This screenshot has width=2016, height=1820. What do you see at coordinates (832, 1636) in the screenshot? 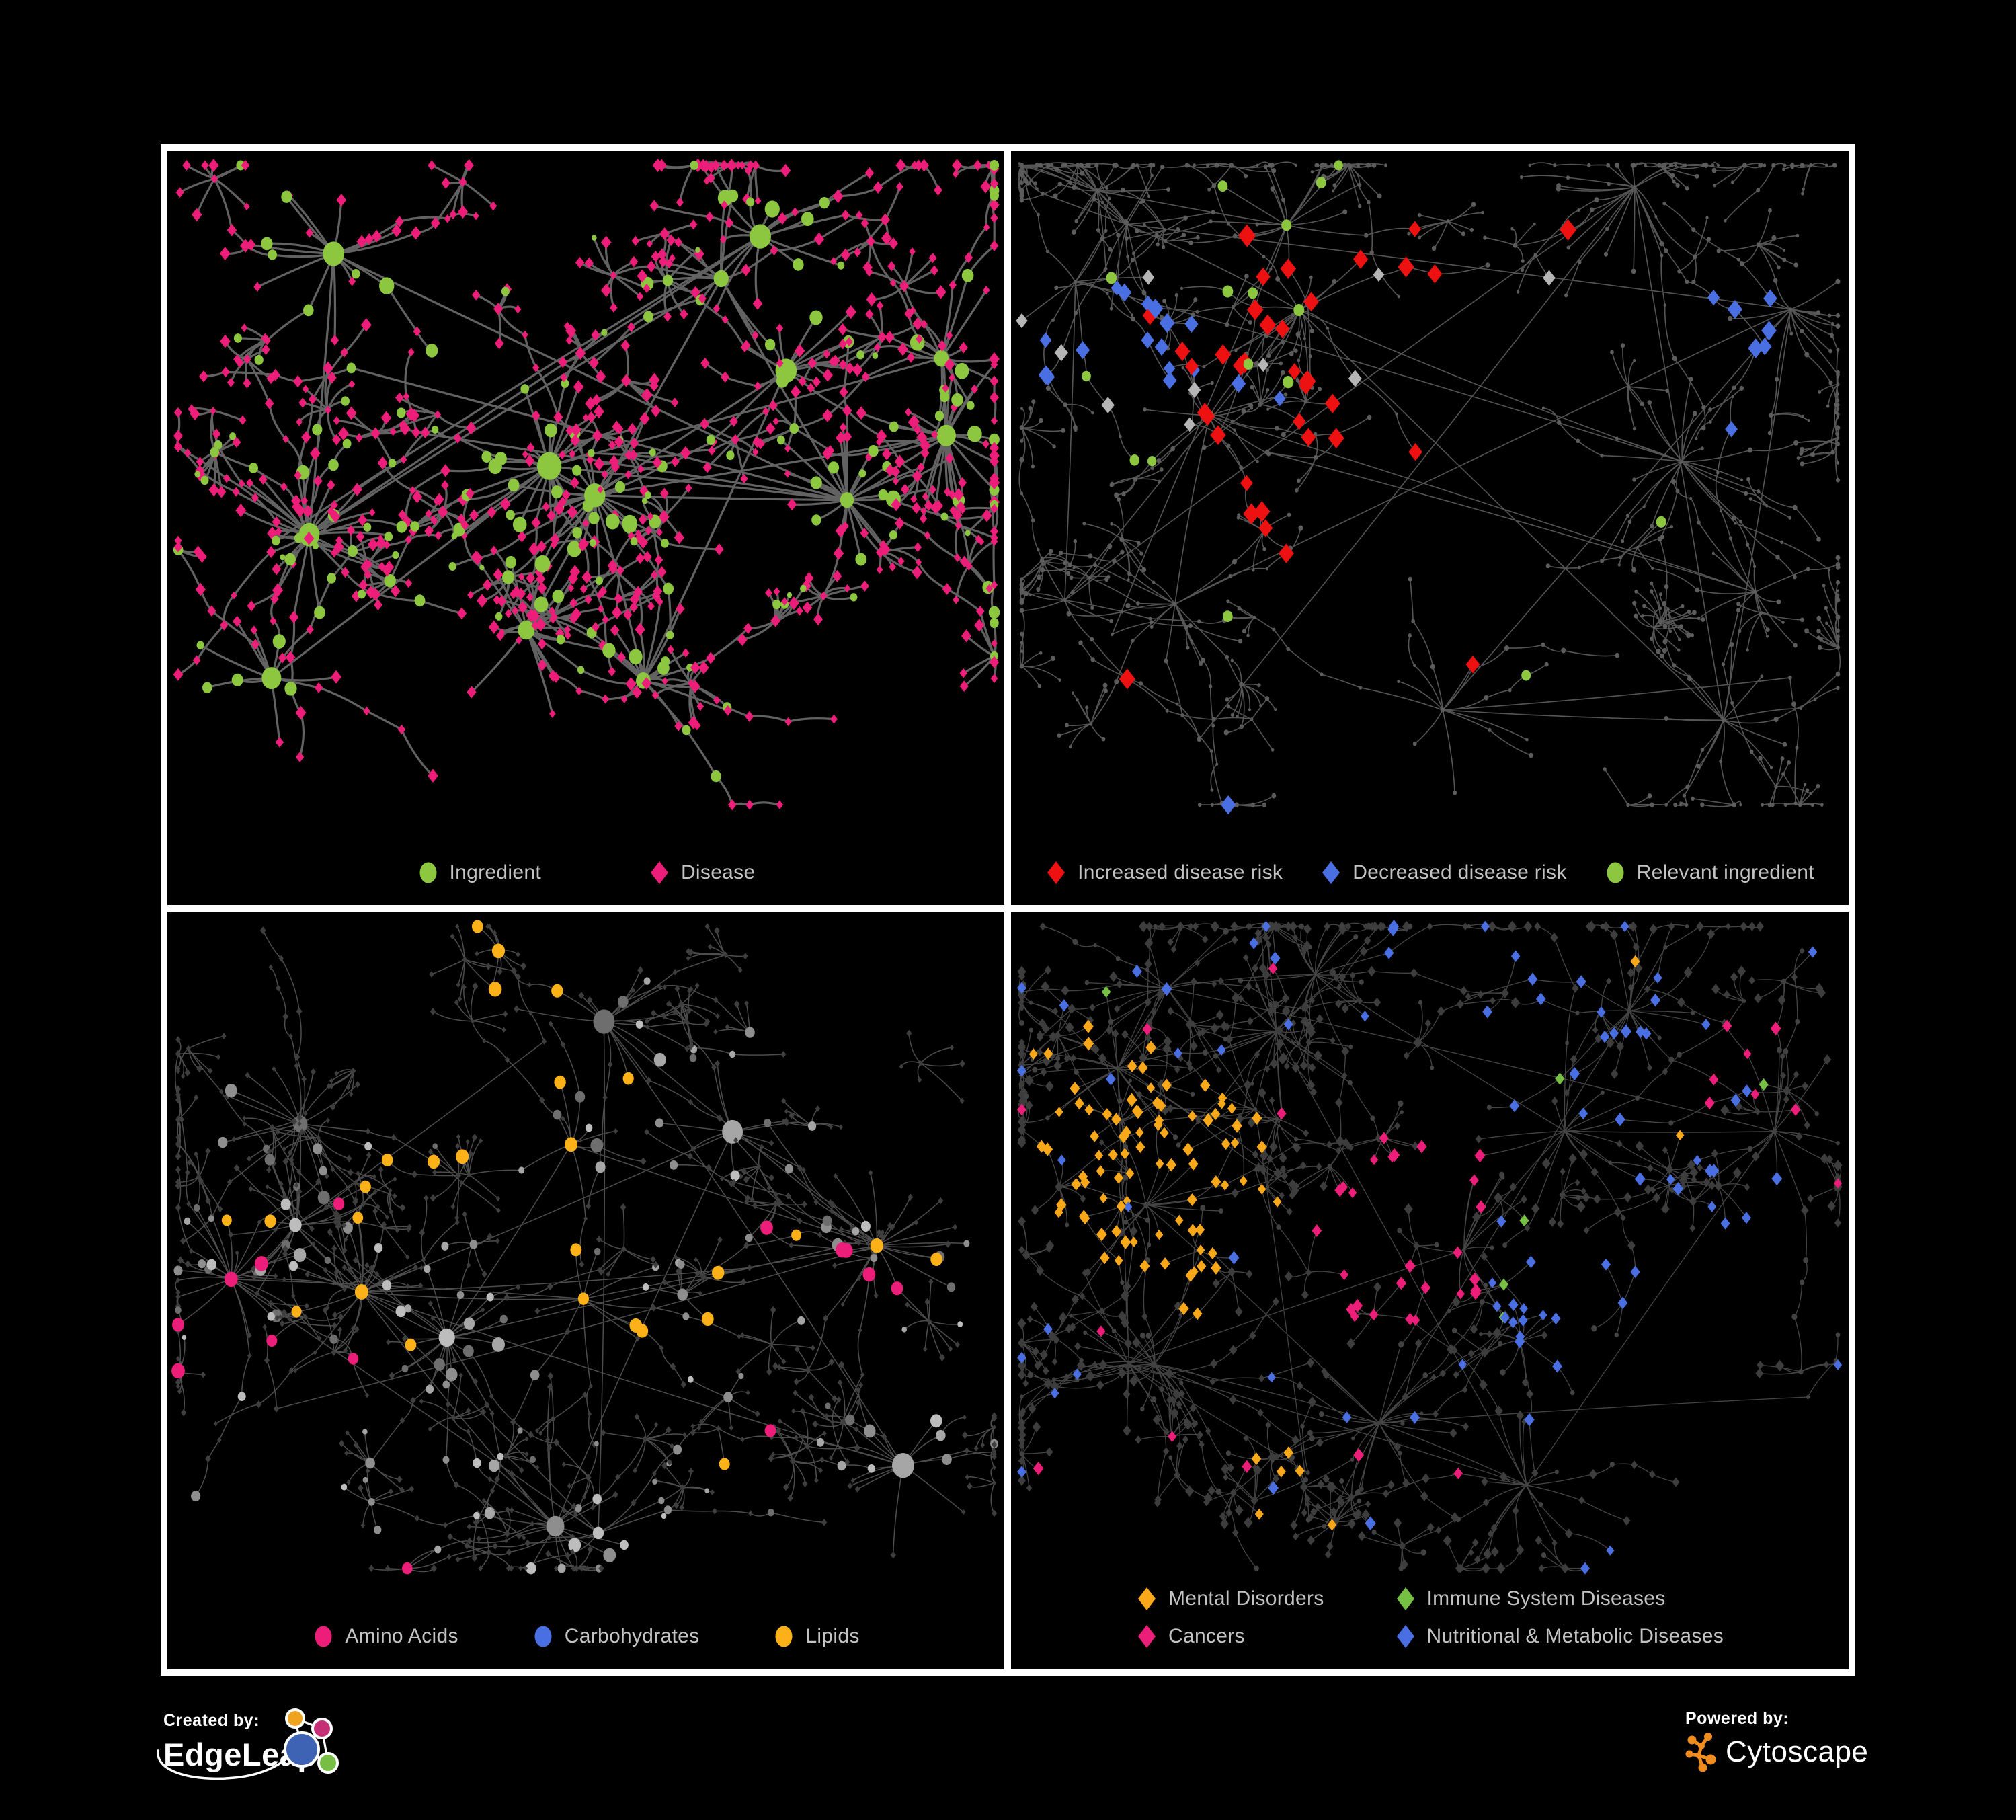
I see `legend-label: Lipids` at bounding box center [832, 1636].